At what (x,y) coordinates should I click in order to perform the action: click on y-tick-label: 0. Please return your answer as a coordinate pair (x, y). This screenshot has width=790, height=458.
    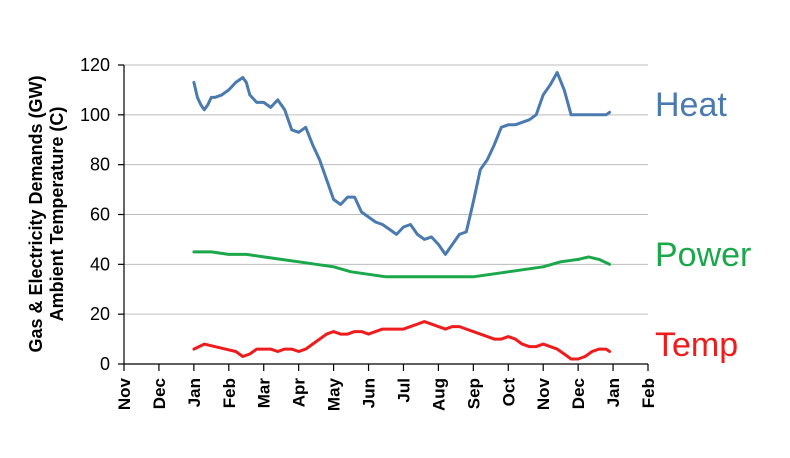
    Looking at the image, I should click on (105, 364).